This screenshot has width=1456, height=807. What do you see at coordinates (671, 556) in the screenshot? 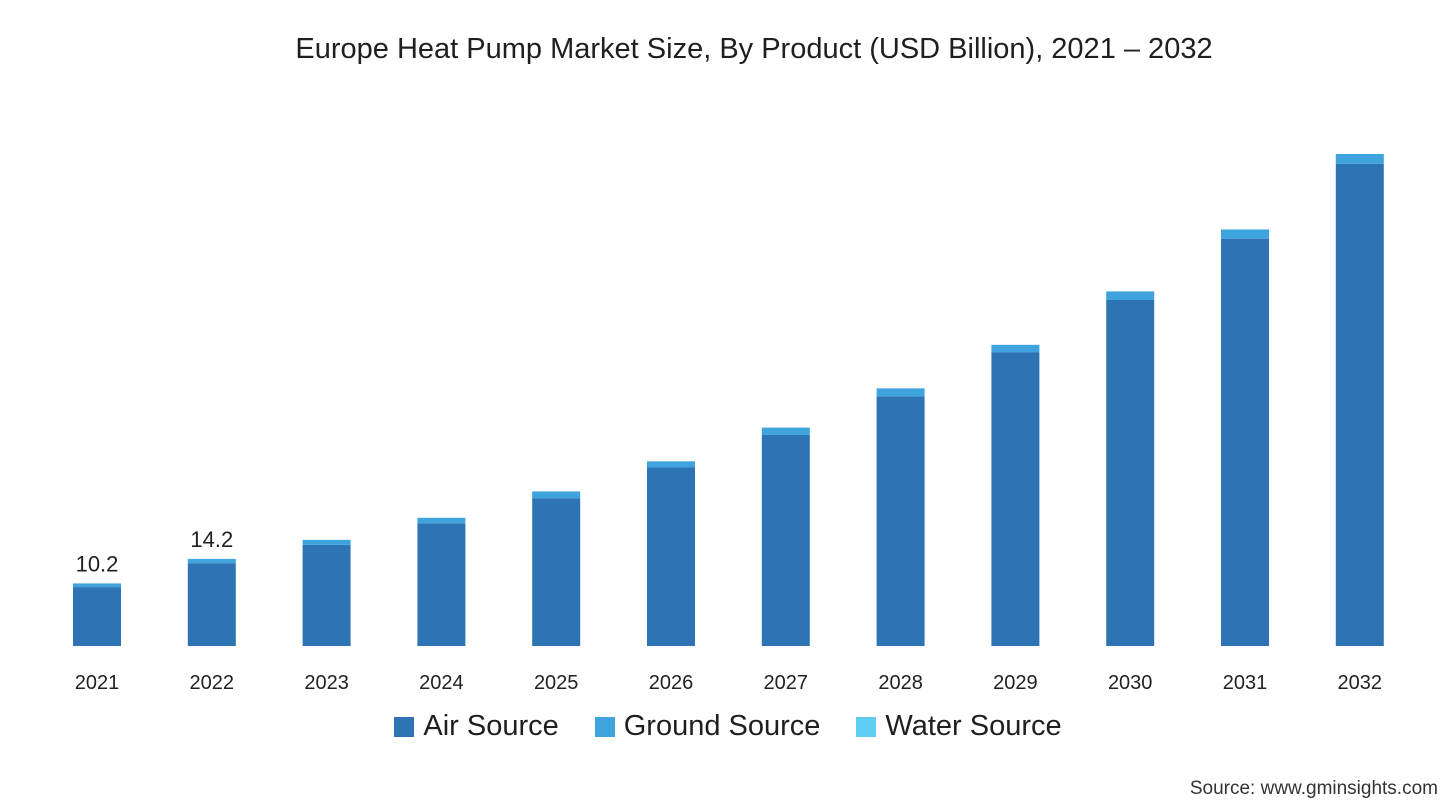
I see `bar-air-source-2026` at bounding box center [671, 556].